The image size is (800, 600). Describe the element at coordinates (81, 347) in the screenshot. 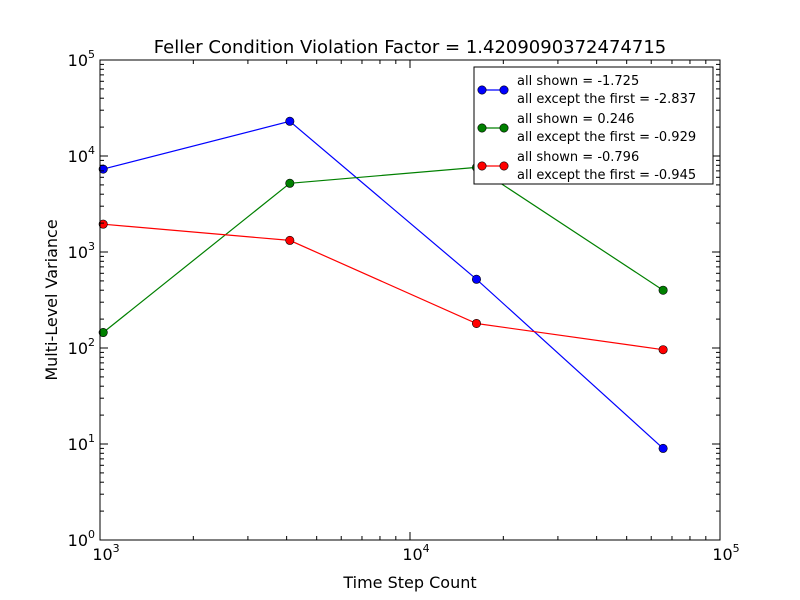

I see `y-tick-label-3: 10²` at that location.